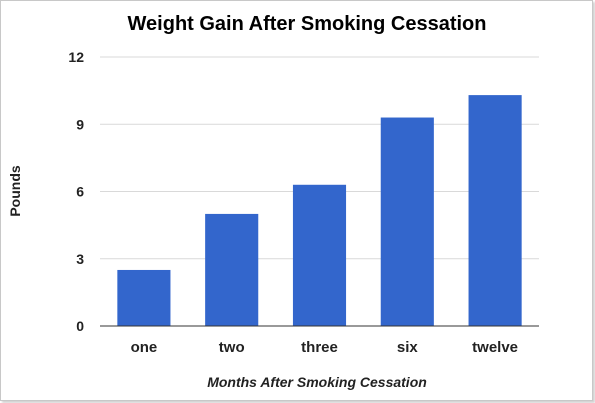 The width and height of the screenshot is (595, 403). What do you see at coordinates (317, 382) in the screenshot?
I see `x-axis-label: Months After Smoking Cessation` at bounding box center [317, 382].